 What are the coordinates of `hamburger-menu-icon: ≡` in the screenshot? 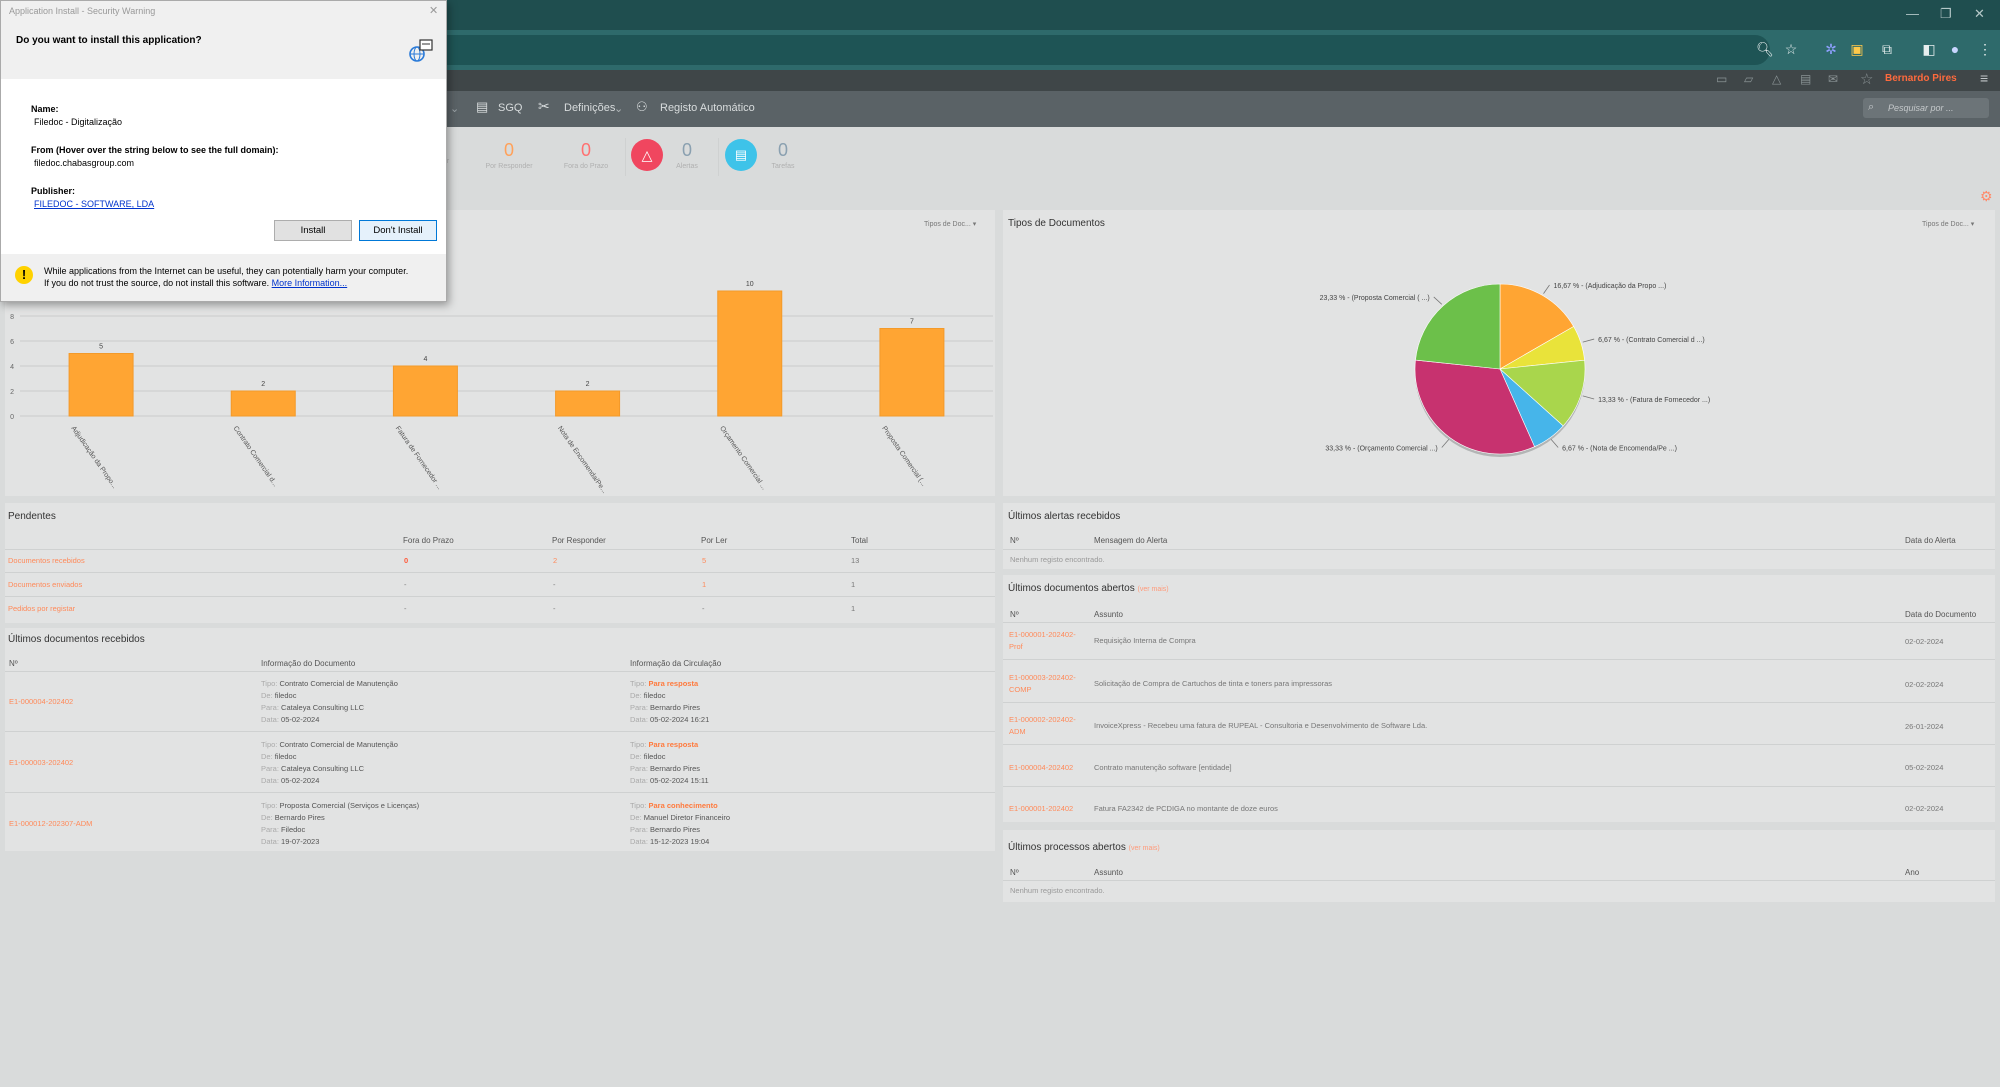 It's located at (1984, 78).